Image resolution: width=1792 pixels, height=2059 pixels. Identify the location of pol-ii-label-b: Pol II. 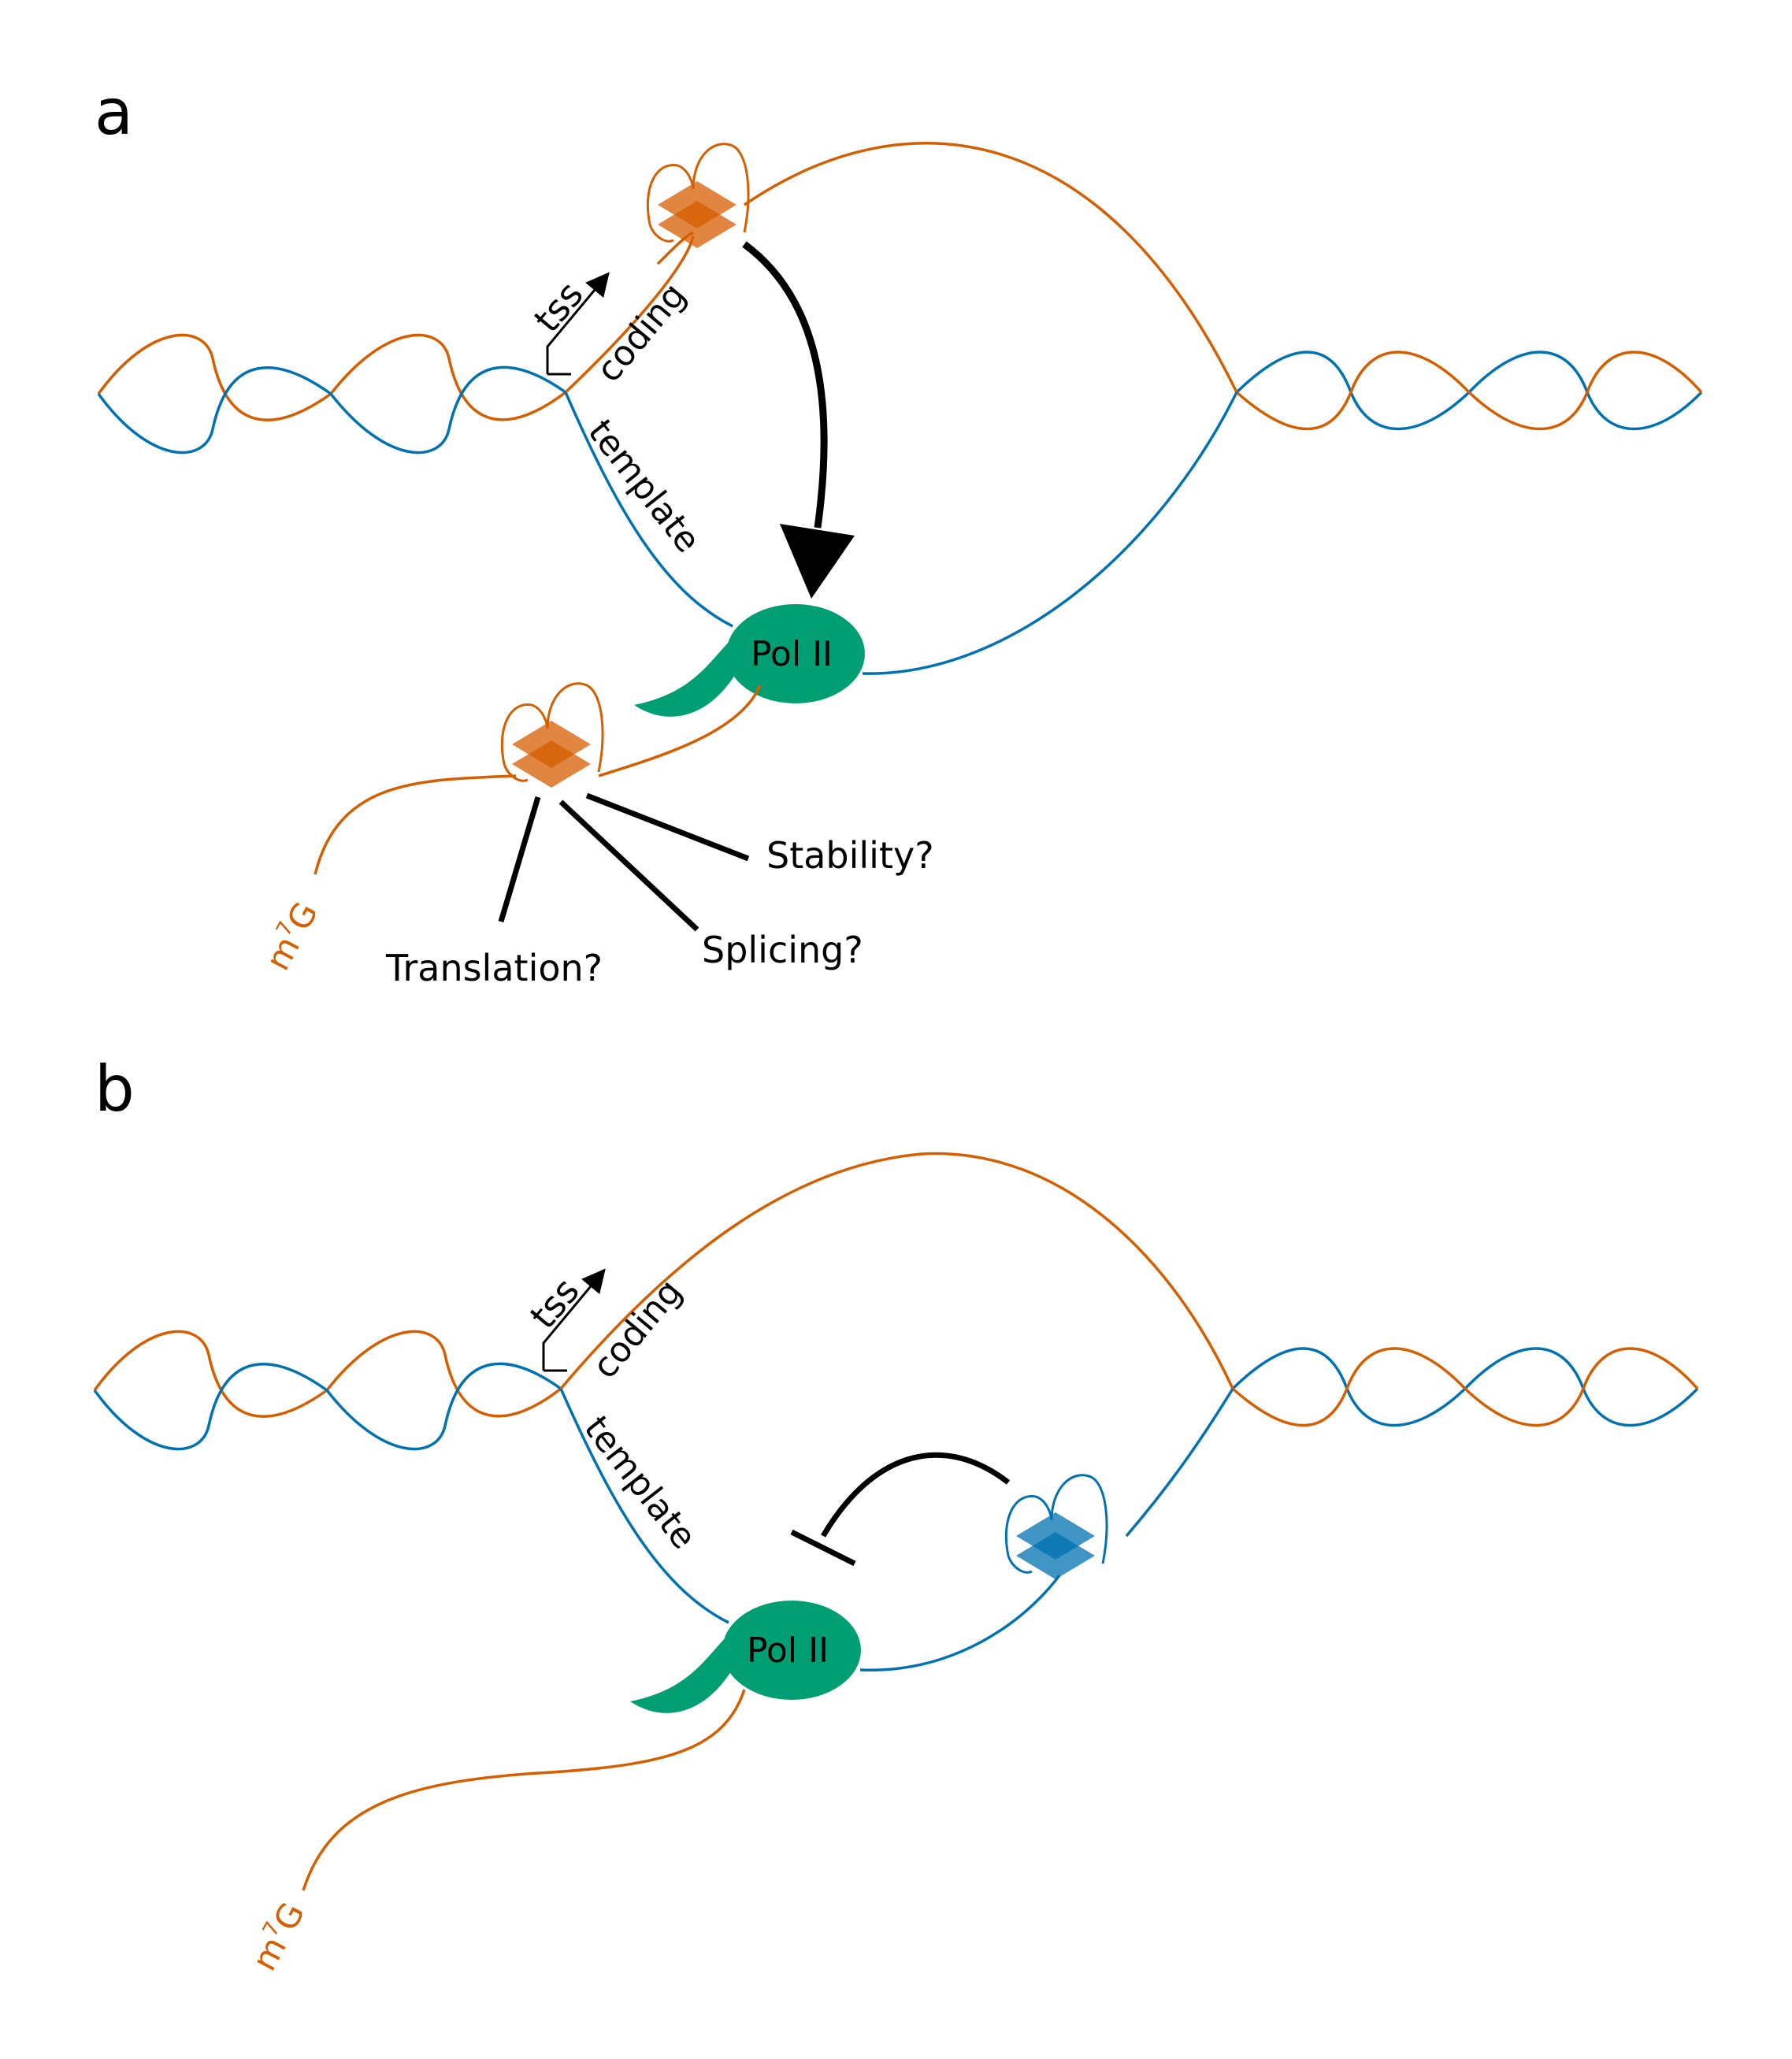
(788, 1651).